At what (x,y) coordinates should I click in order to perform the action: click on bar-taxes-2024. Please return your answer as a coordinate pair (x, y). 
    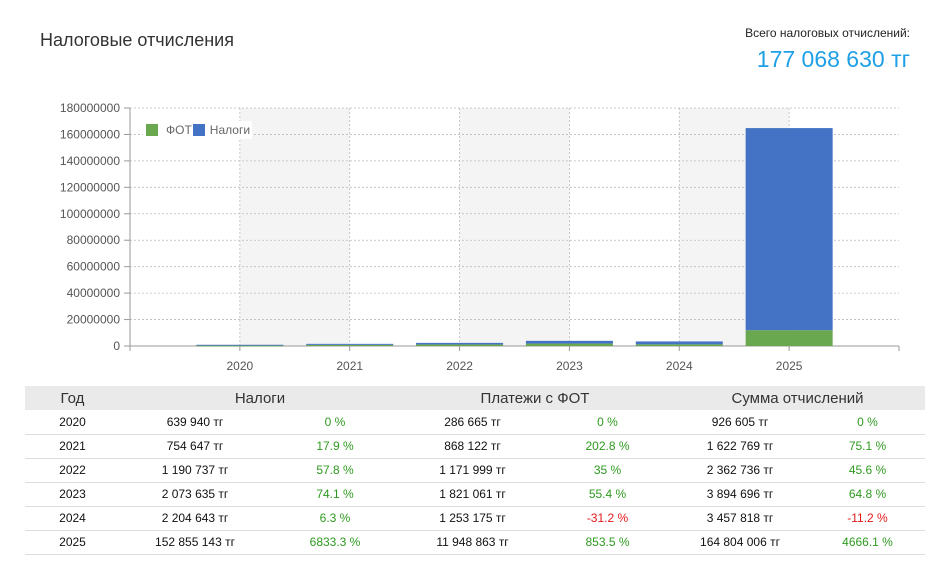
    Looking at the image, I should click on (679, 343).